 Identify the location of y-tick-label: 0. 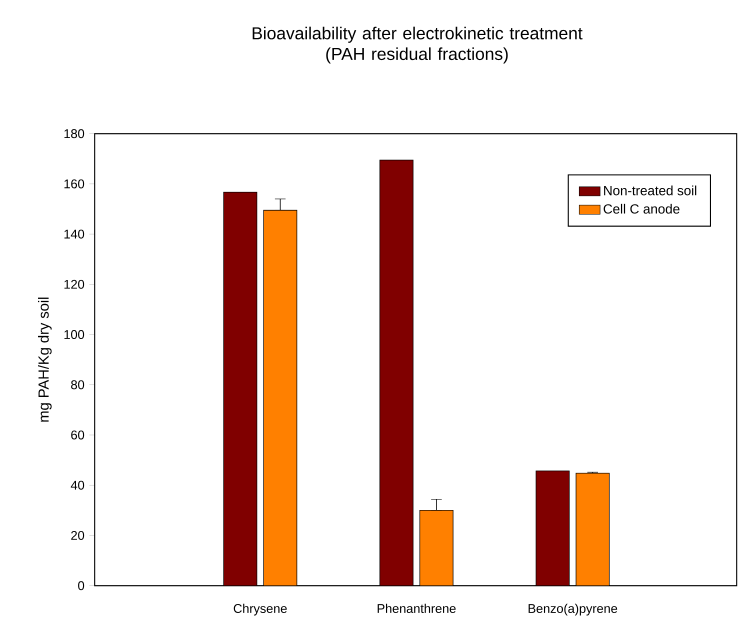
(81, 585).